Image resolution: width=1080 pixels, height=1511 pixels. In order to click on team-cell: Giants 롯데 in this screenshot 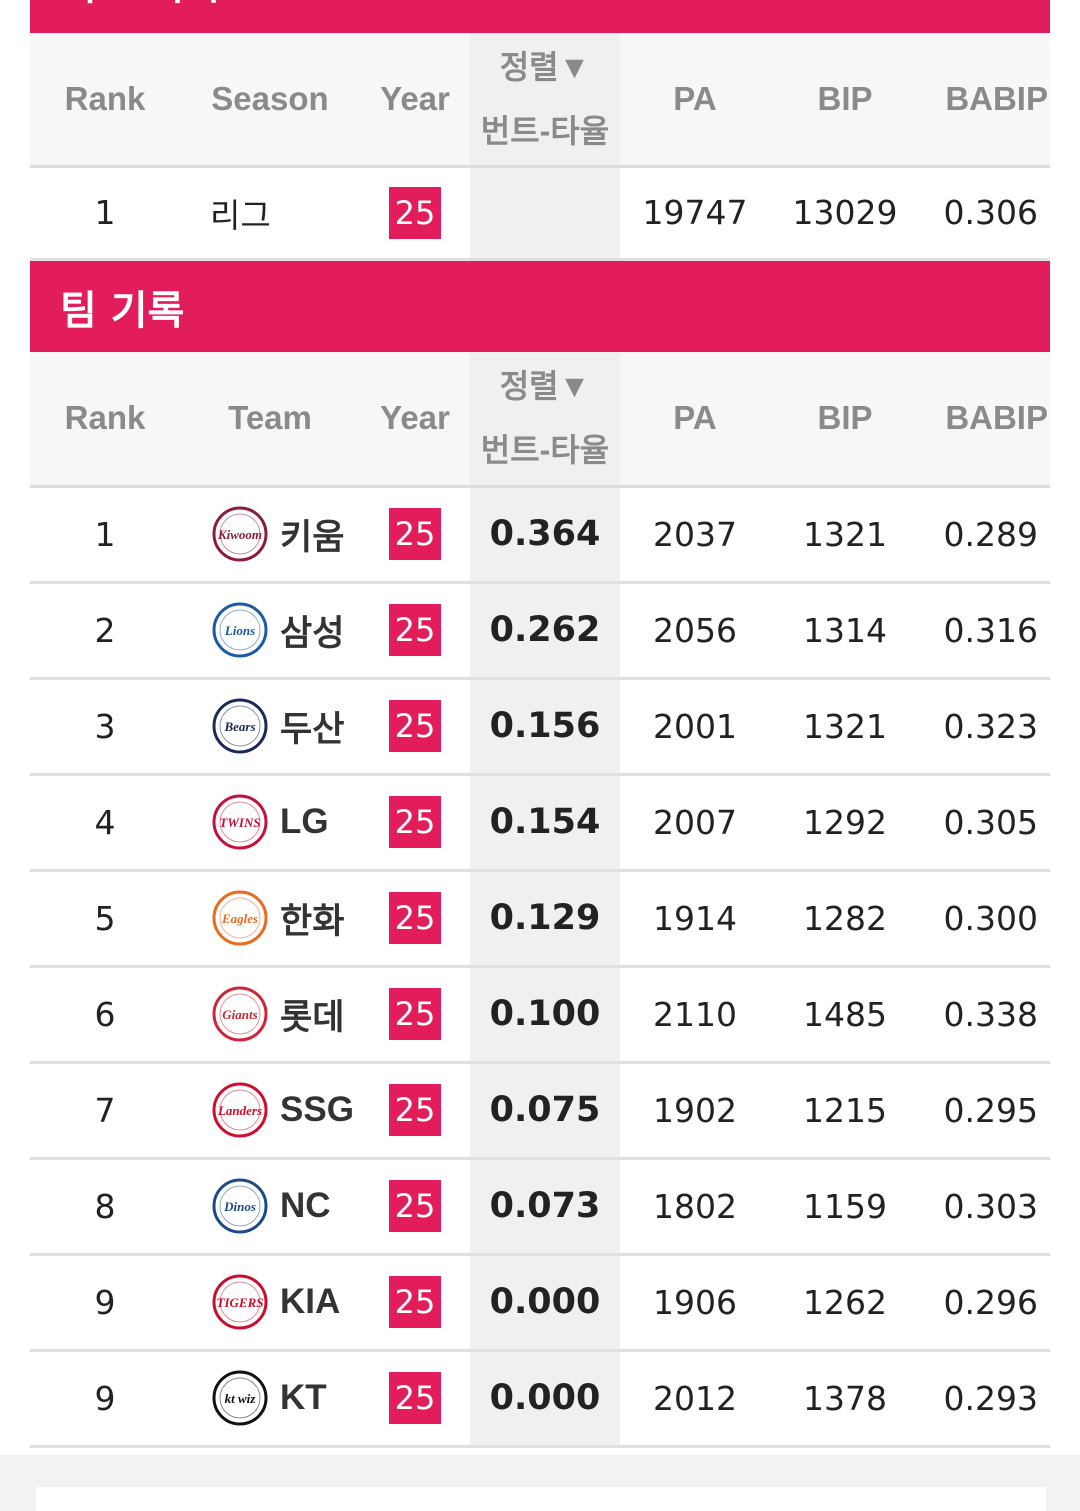, I will do `click(270, 1015)`.